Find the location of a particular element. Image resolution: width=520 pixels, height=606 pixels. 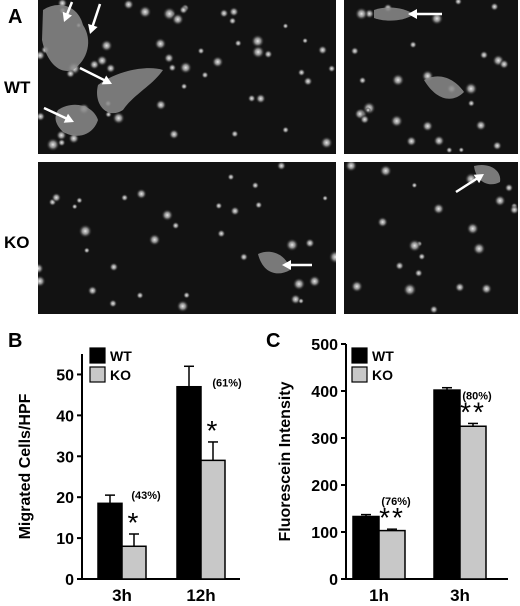

bar-wt-1h is located at coordinates (366, 547).